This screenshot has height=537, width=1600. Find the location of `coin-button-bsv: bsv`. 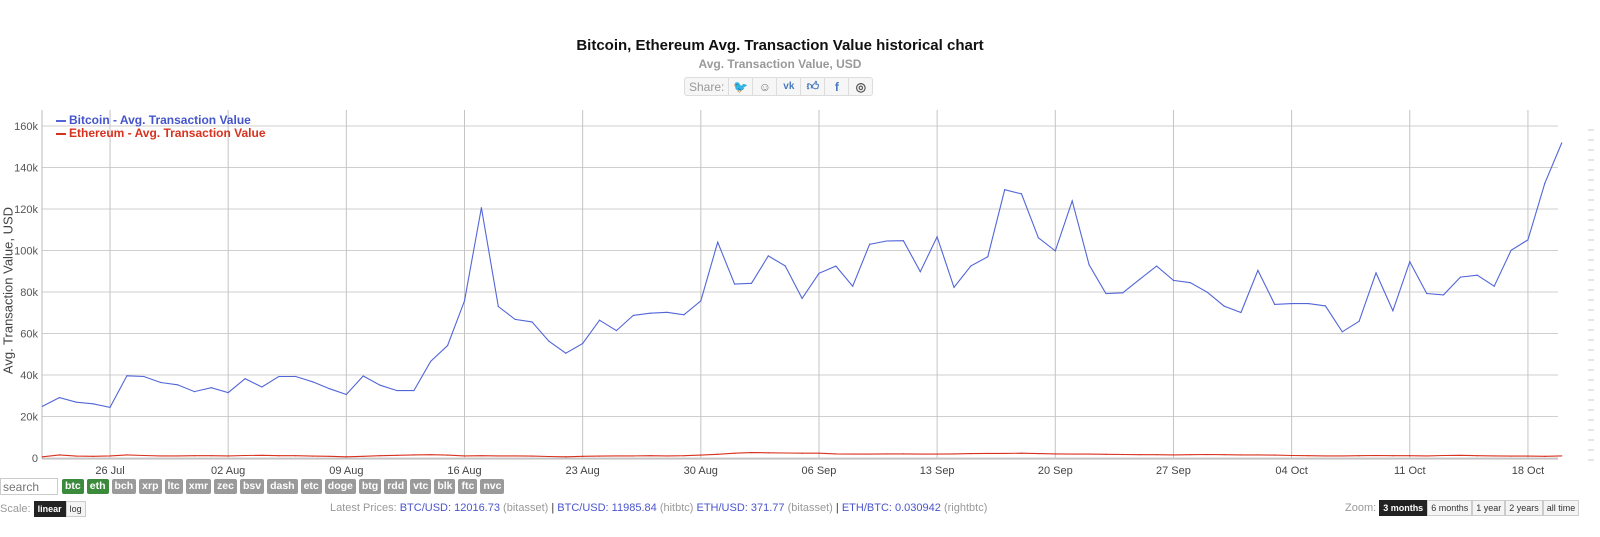

coin-button-bsv: bsv is located at coordinates (252, 486).